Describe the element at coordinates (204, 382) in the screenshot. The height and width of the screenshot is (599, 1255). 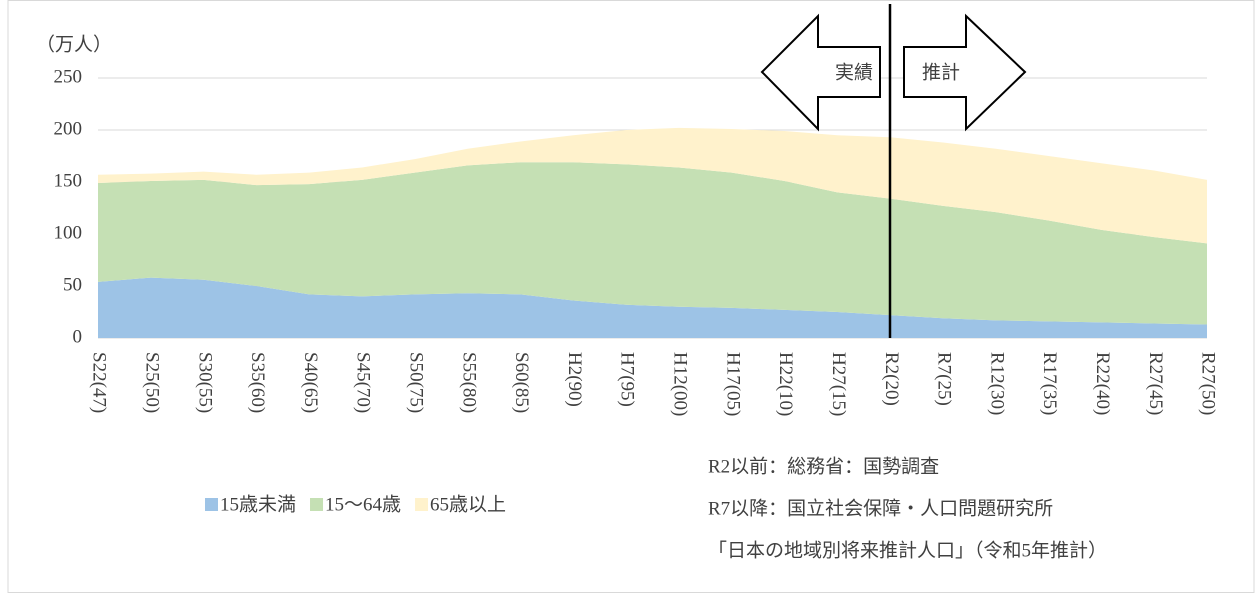
I see `x-tick-label: S30(55)` at that location.